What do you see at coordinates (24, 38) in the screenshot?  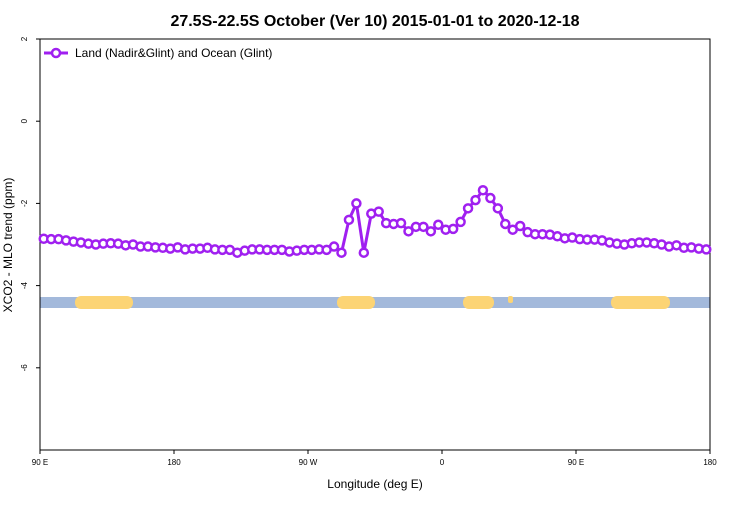 I see `y-tick-label: 2` at bounding box center [24, 38].